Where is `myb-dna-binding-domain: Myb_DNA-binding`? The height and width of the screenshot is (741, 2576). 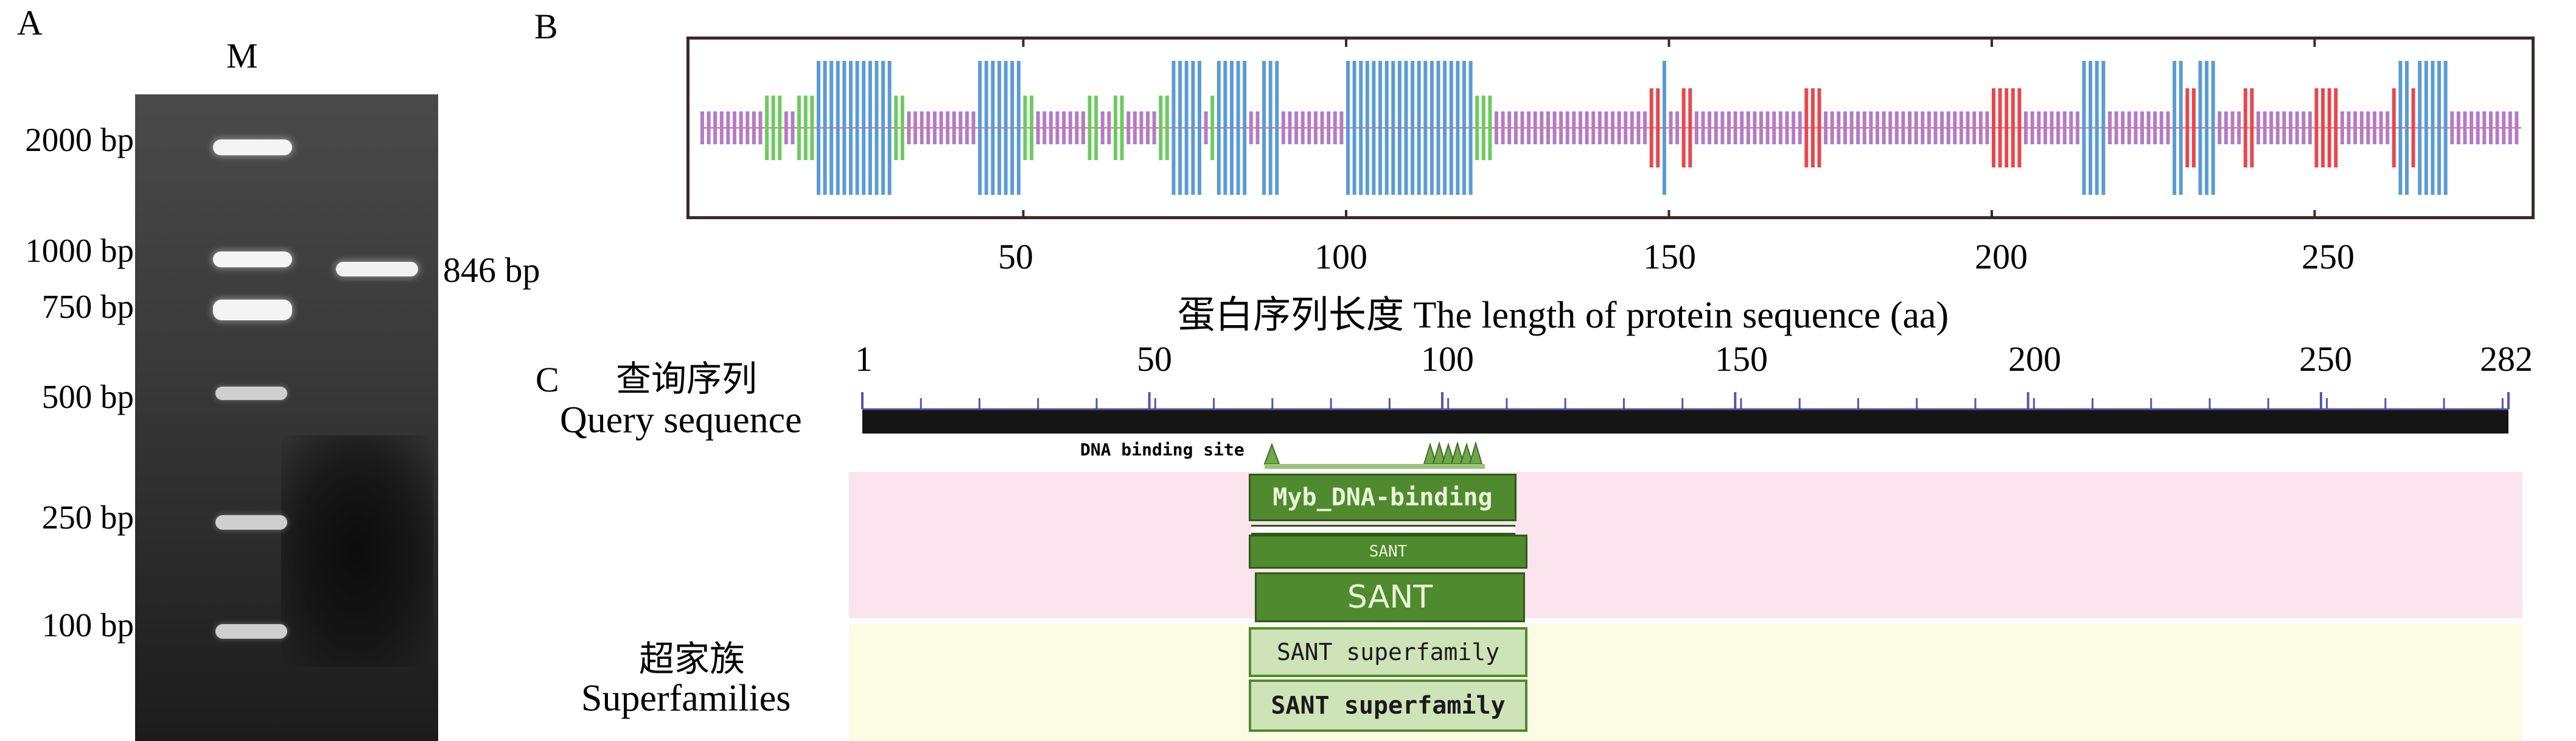
myb-dna-binding-domain: Myb_DNA-binding is located at coordinates (1383, 498).